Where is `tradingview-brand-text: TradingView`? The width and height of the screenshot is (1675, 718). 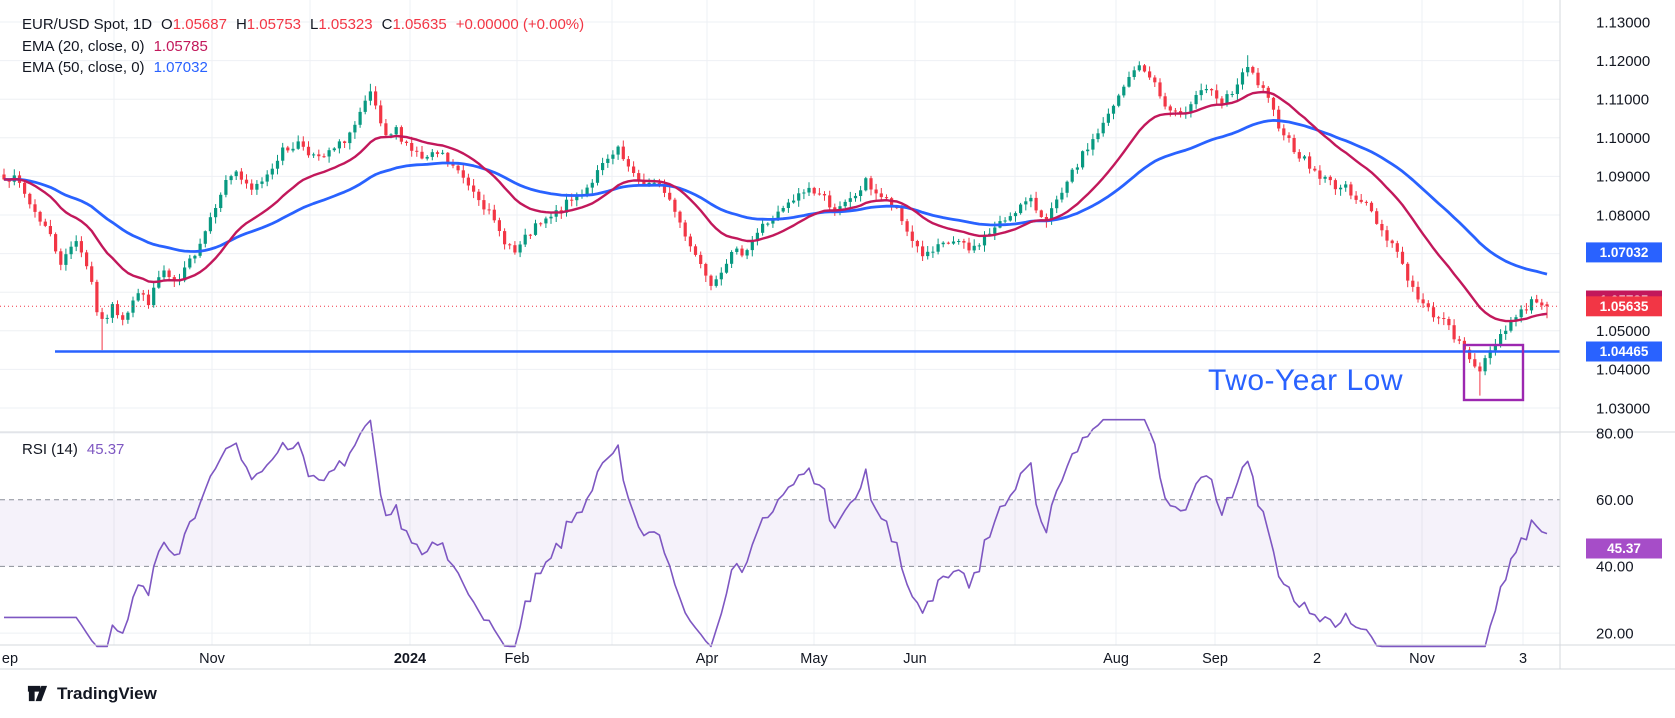
tradingview-brand-text: TradingView is located at coordinates (107, 693).